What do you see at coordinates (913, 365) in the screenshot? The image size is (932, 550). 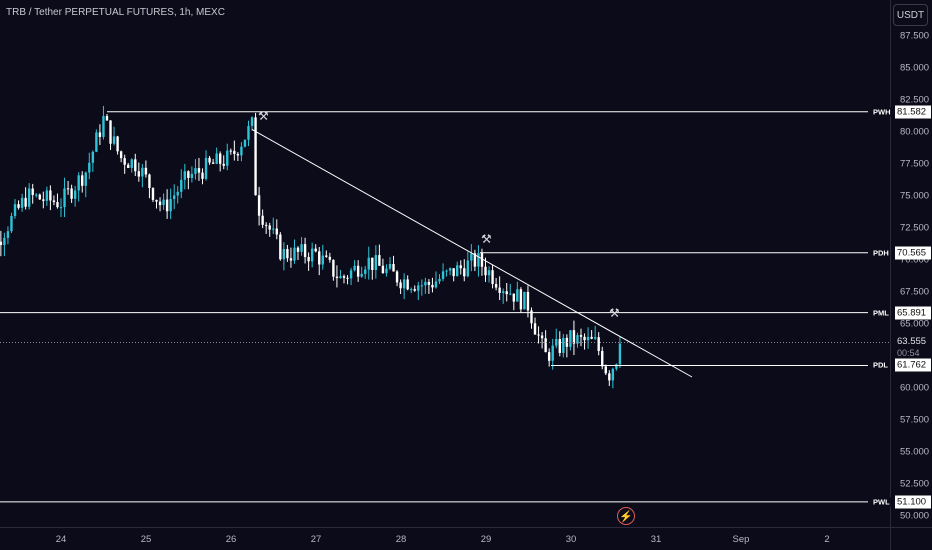 I see `level-price-badge-pdl: 61.762` at bounding box center [913, 365].